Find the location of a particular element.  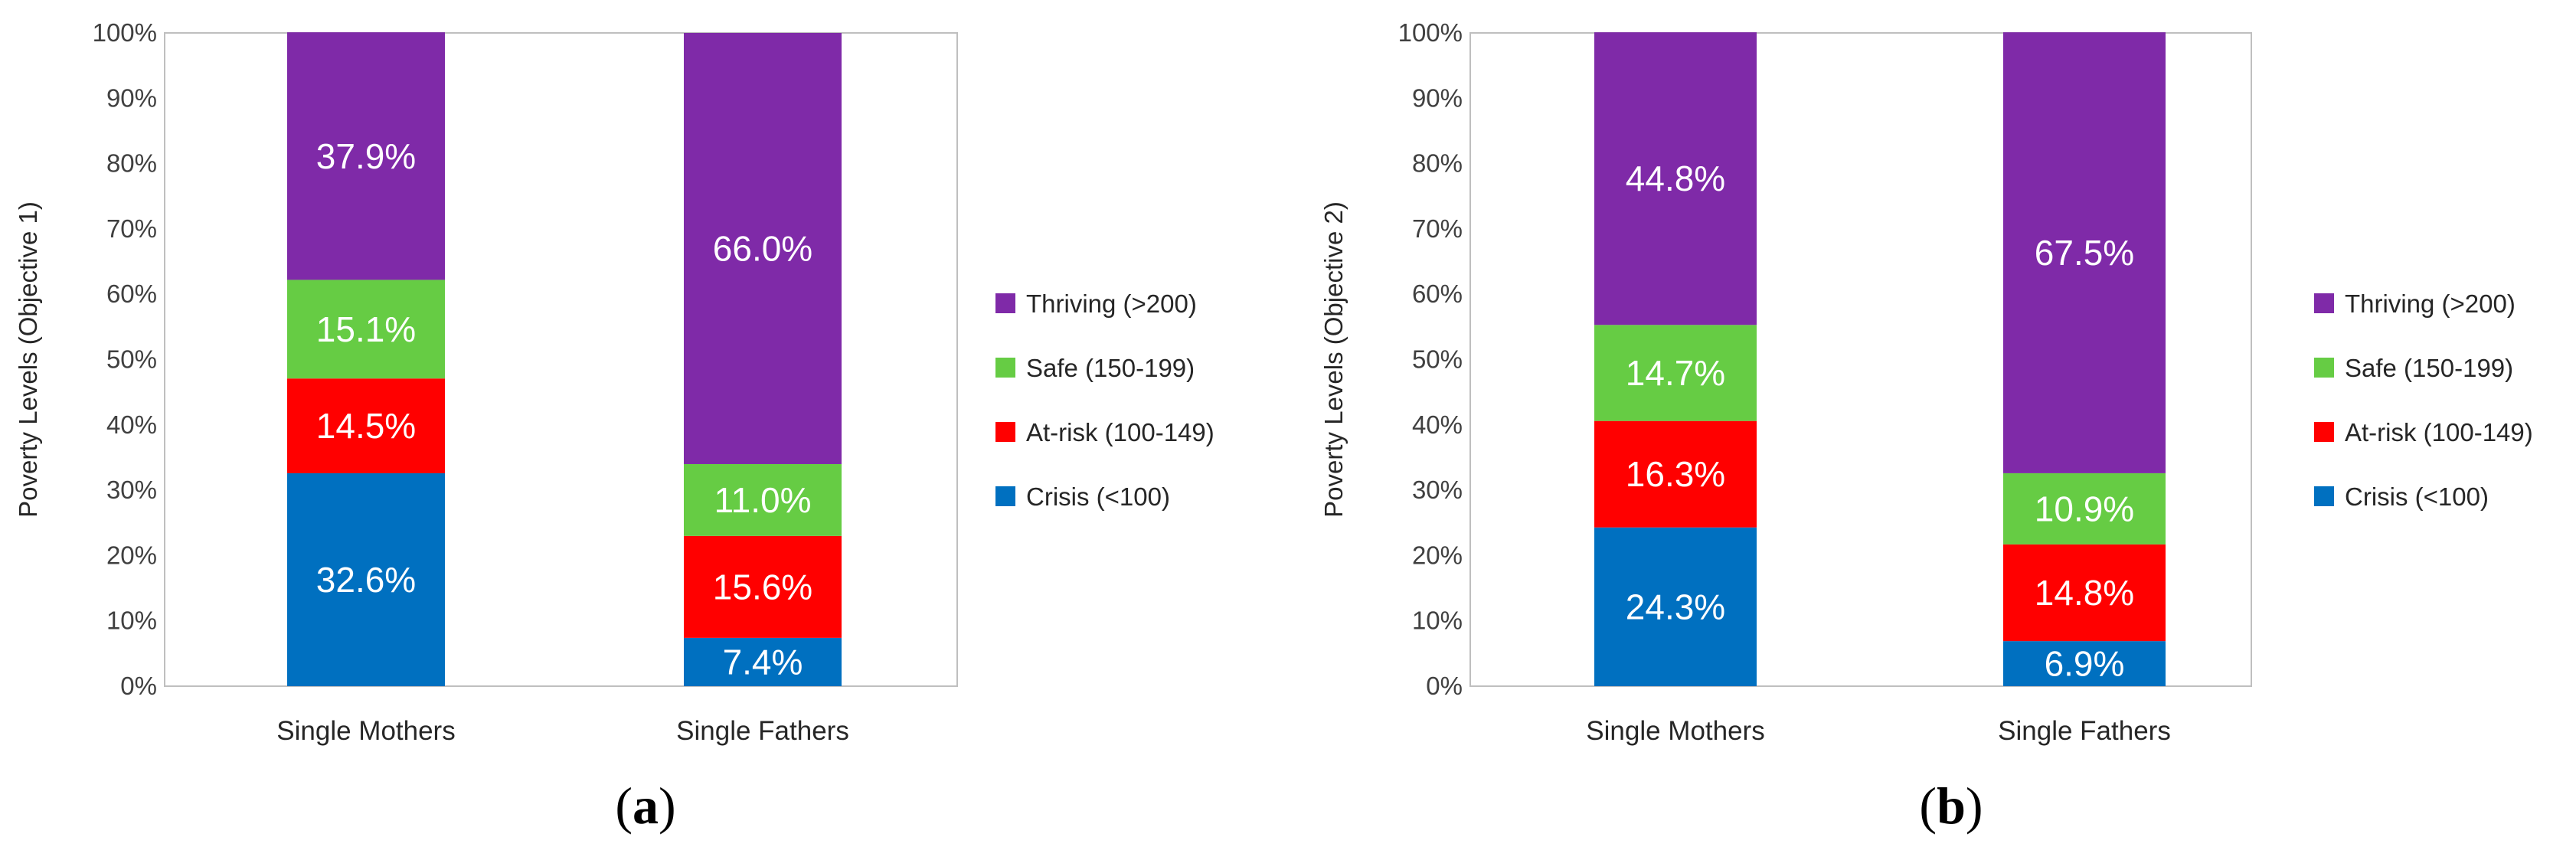

data-label: 14.7% is located at coordinates (1675, 373).